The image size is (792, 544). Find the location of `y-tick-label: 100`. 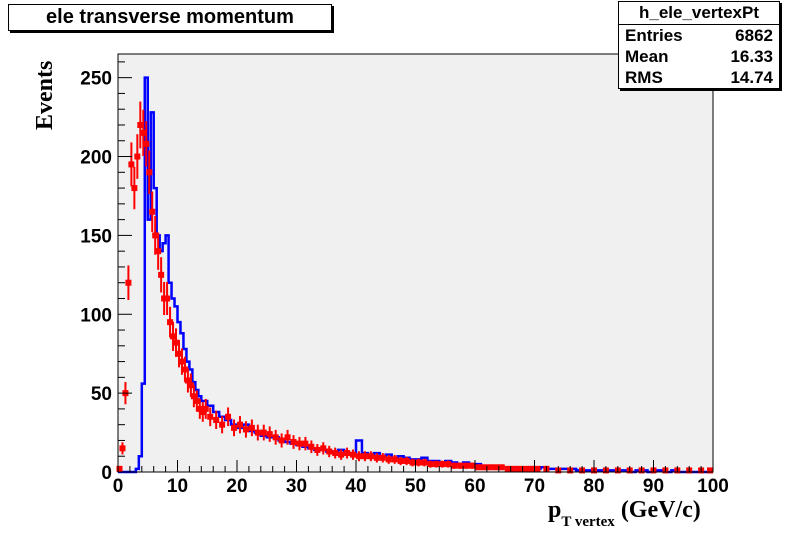

y-tick-label: 100 is located at coordinates (96, 315).